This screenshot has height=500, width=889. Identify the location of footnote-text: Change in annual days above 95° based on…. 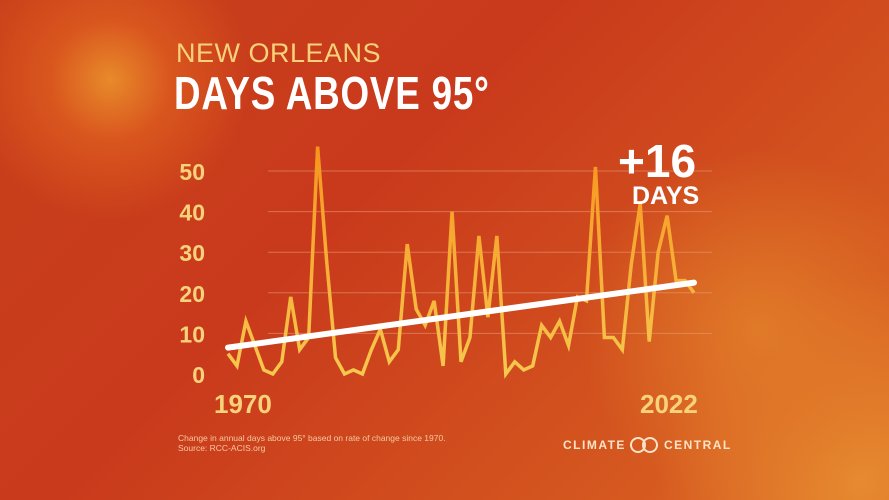
(312, 438).